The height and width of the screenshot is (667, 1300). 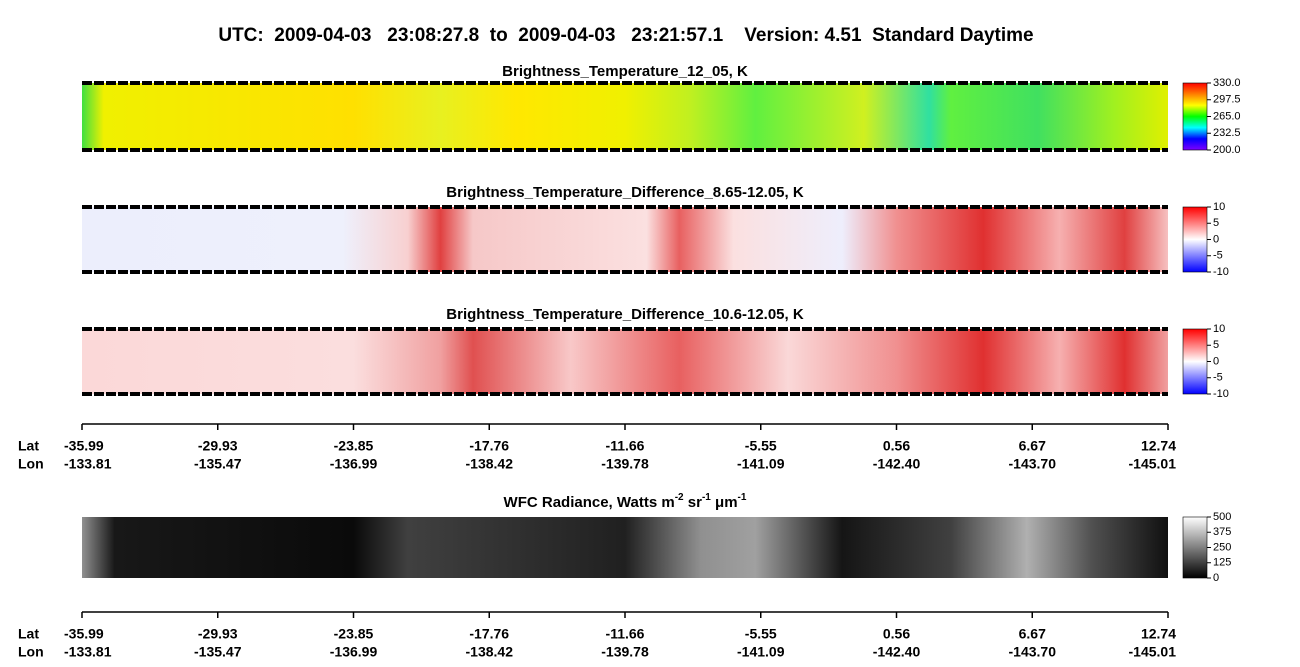 What do you see at coordinates (1222, 517) in the screenshot?
I see `colorbar-tick-label: 500` at bounding box center [1222, 517].